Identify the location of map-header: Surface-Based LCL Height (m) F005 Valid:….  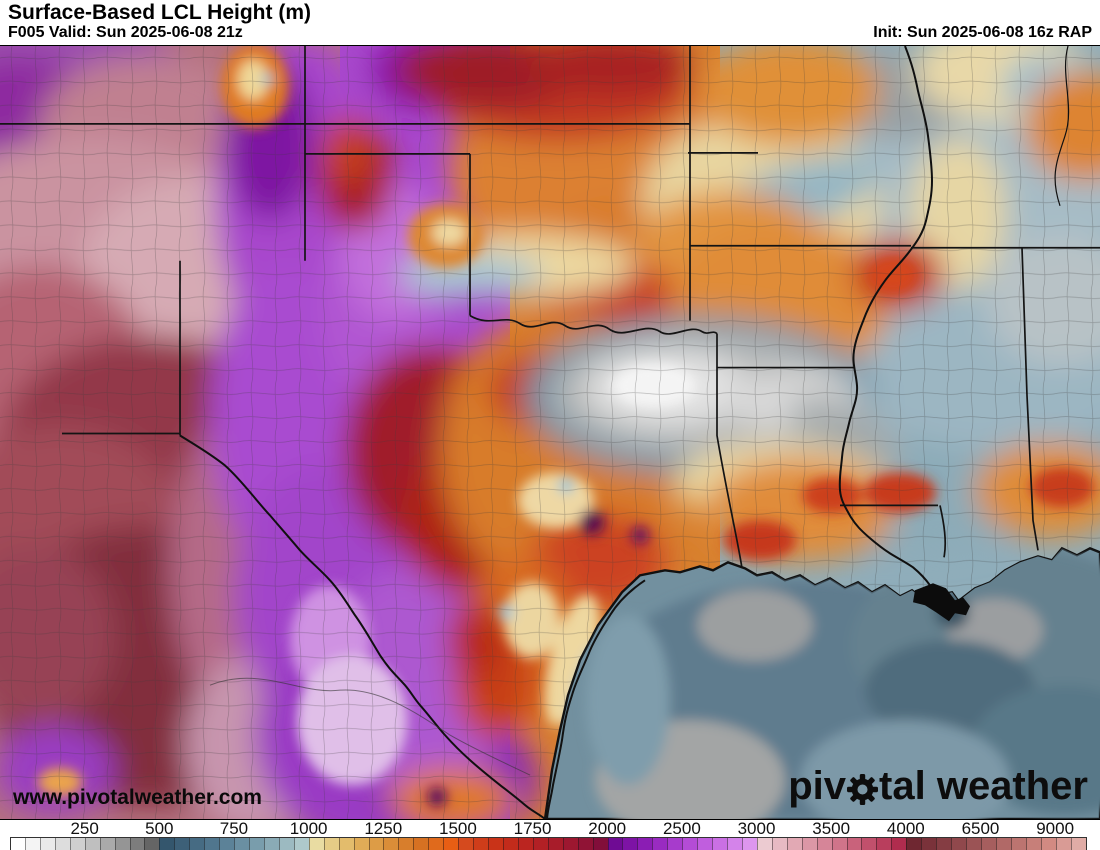
(550, 23).